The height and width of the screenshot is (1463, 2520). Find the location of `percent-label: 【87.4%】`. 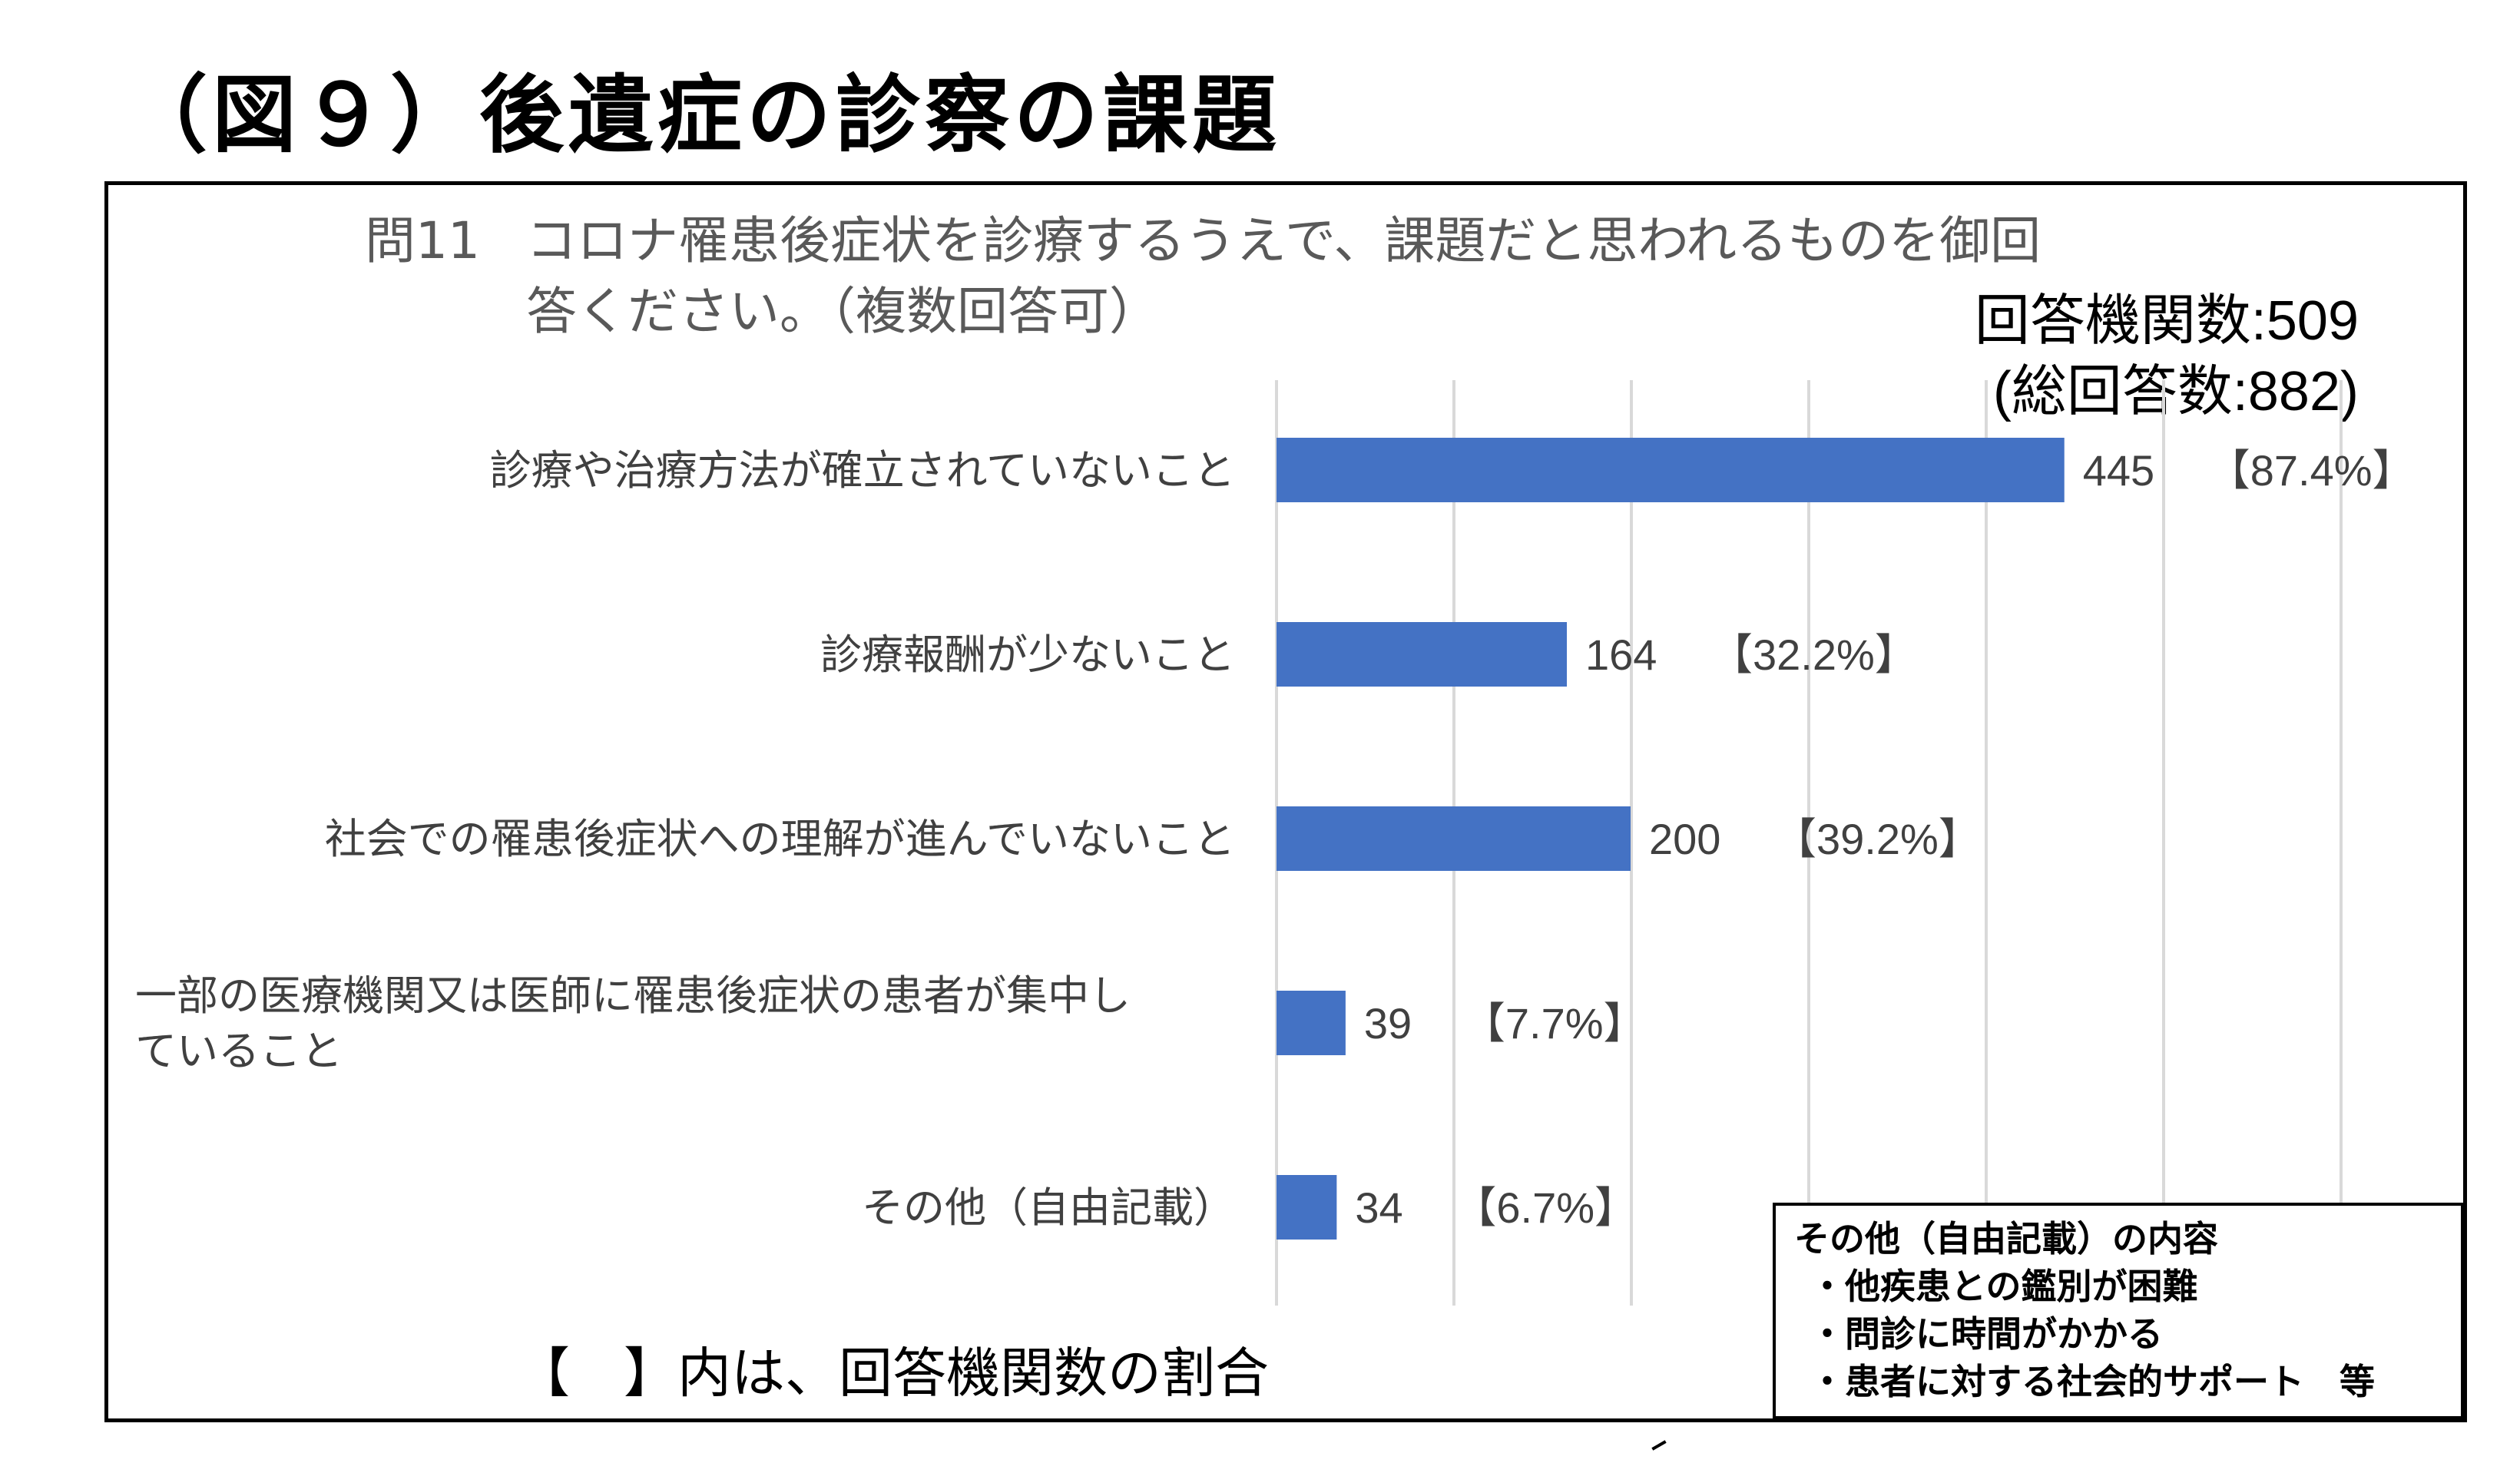

percent-label: 【87.4%】 is located at coordinates (2311, 471).